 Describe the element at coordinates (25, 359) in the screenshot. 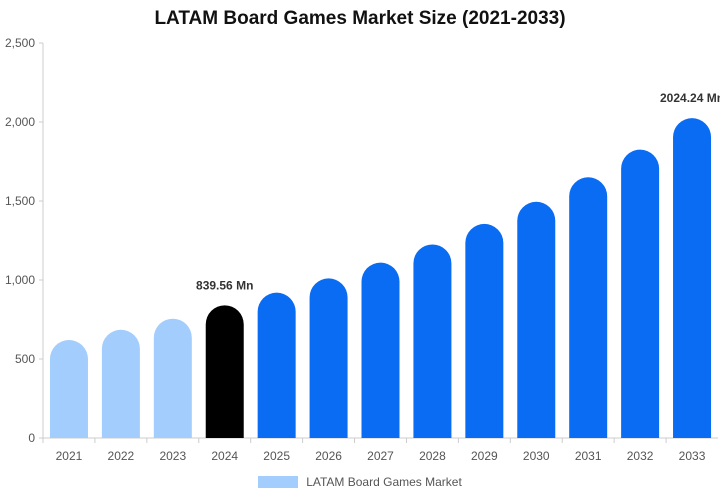

I see `y-tick-label: 500` at that location.